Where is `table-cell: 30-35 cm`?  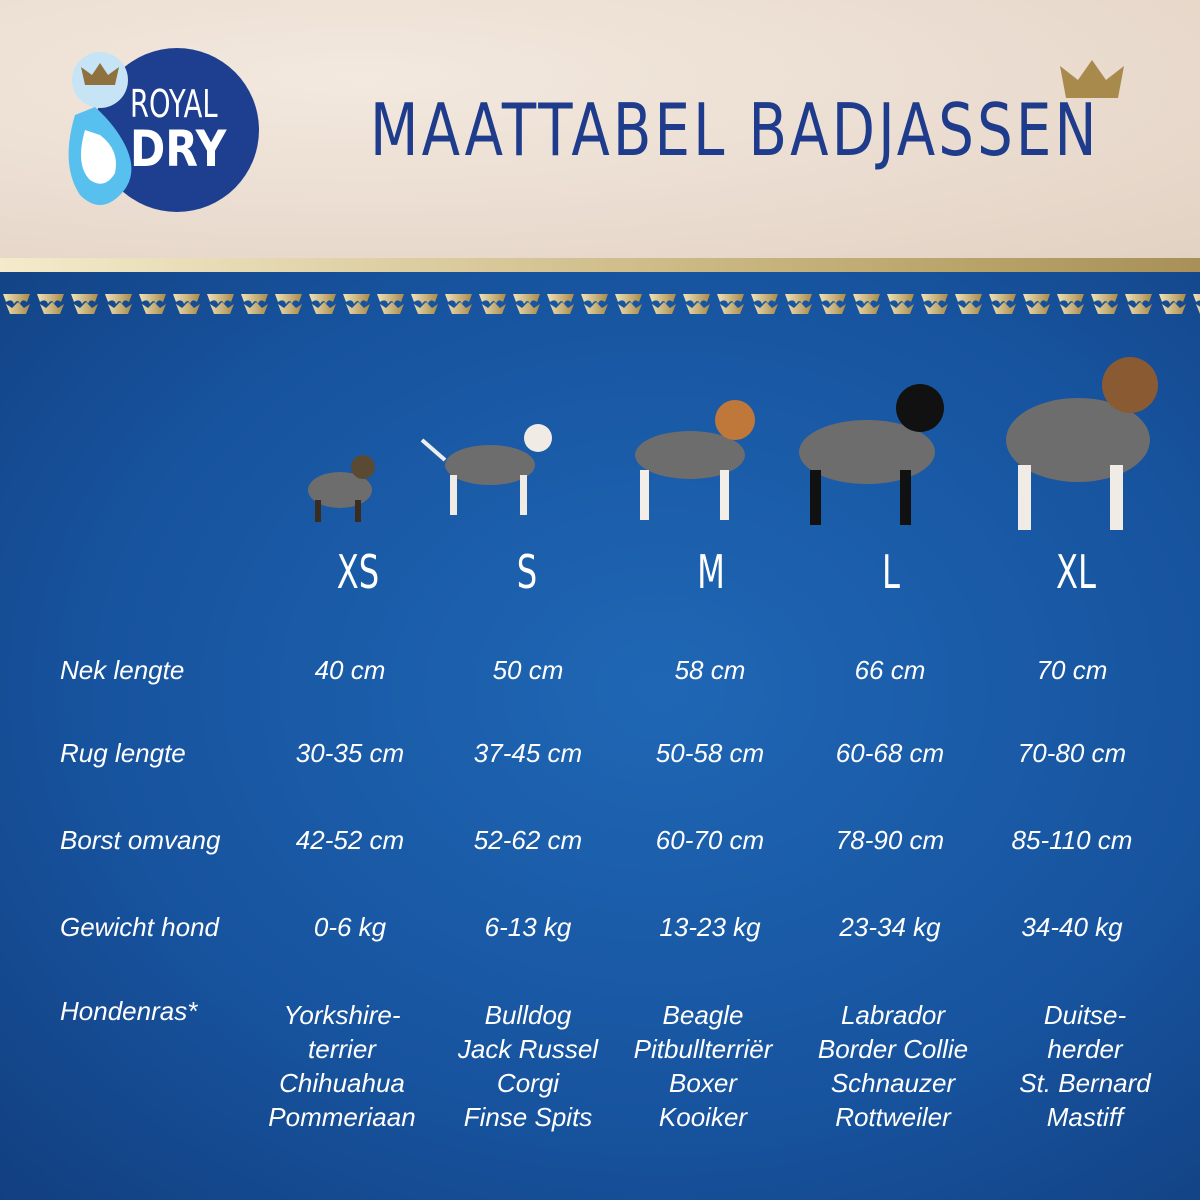 table-cell: 30-35 cm is located at coordinates (350, 753).